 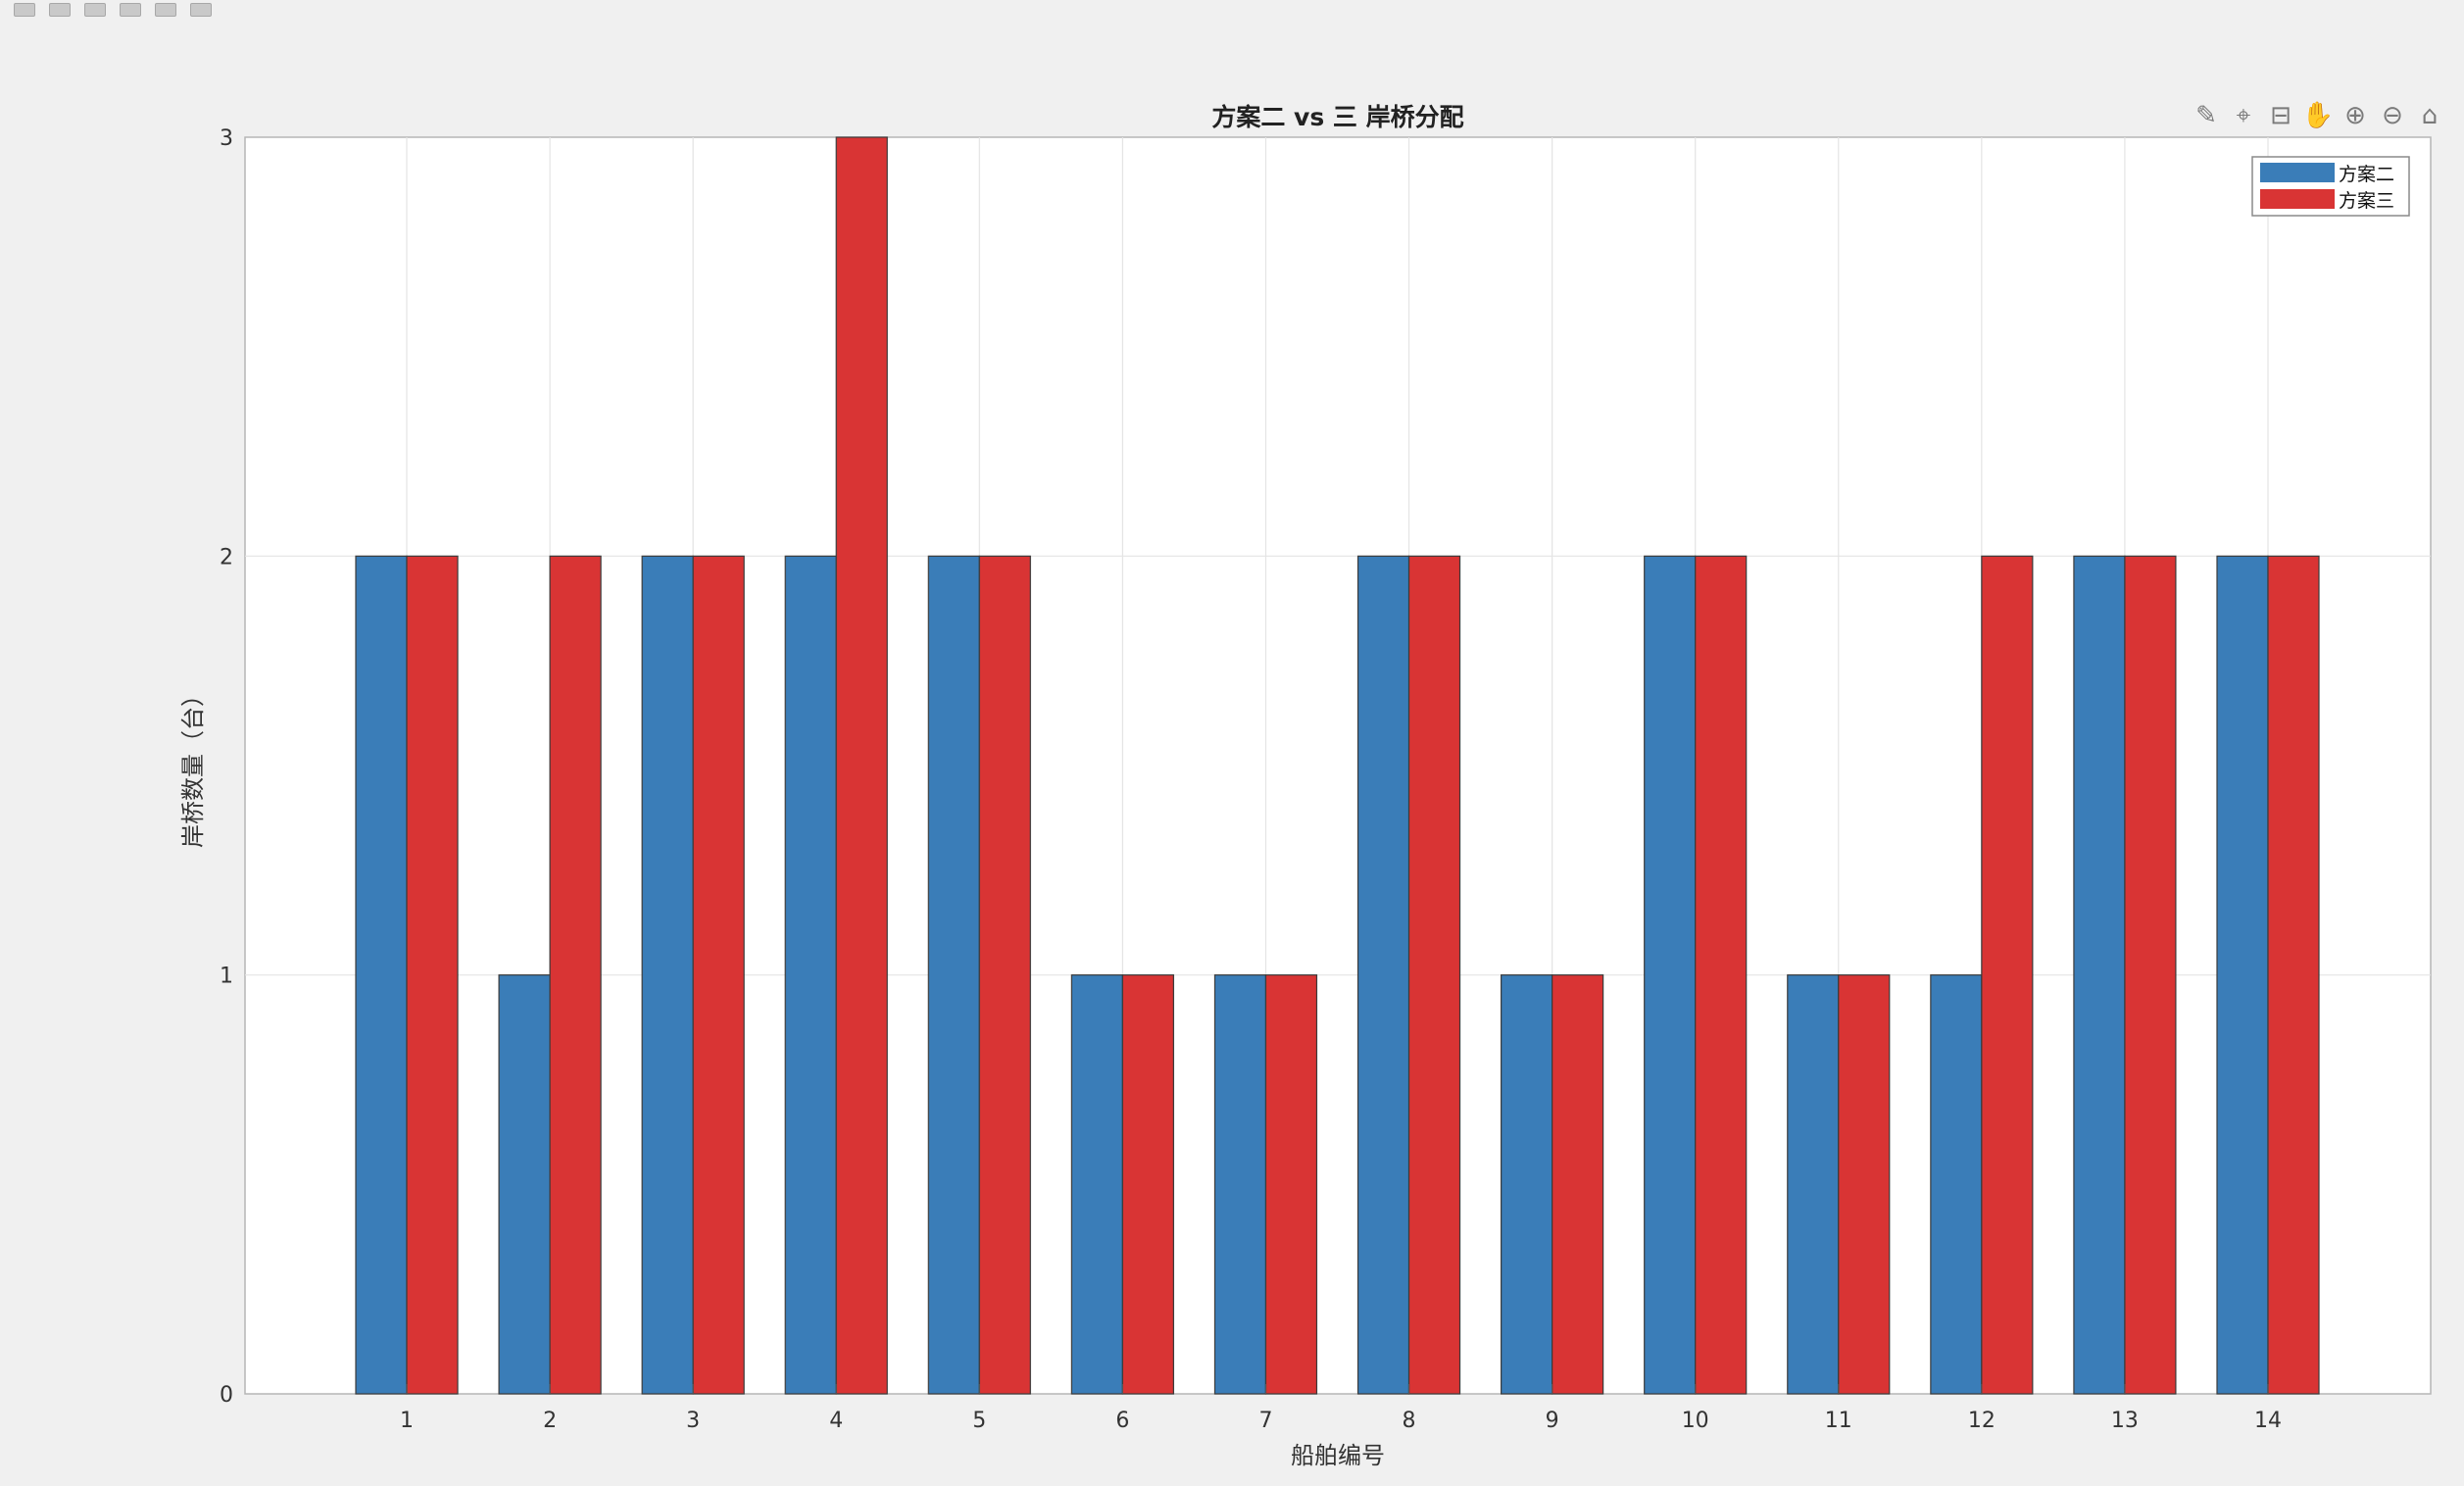 I want to click on y-tick-label: 3, so click(x=226, y=138).